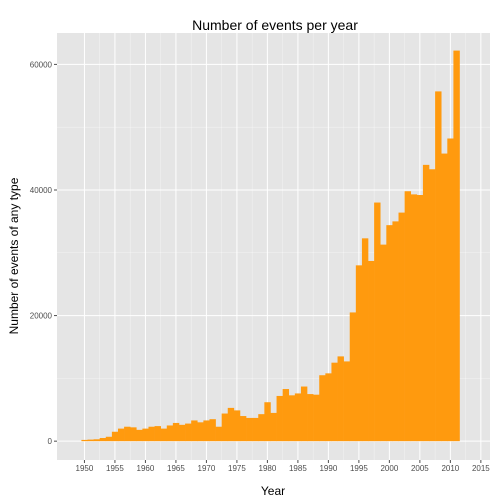 The image size is (504, 504). What do you see at coordinates (273, 491) in the screenshot?
I see `x-axis-title: Year` at bounding box center [273, 491].